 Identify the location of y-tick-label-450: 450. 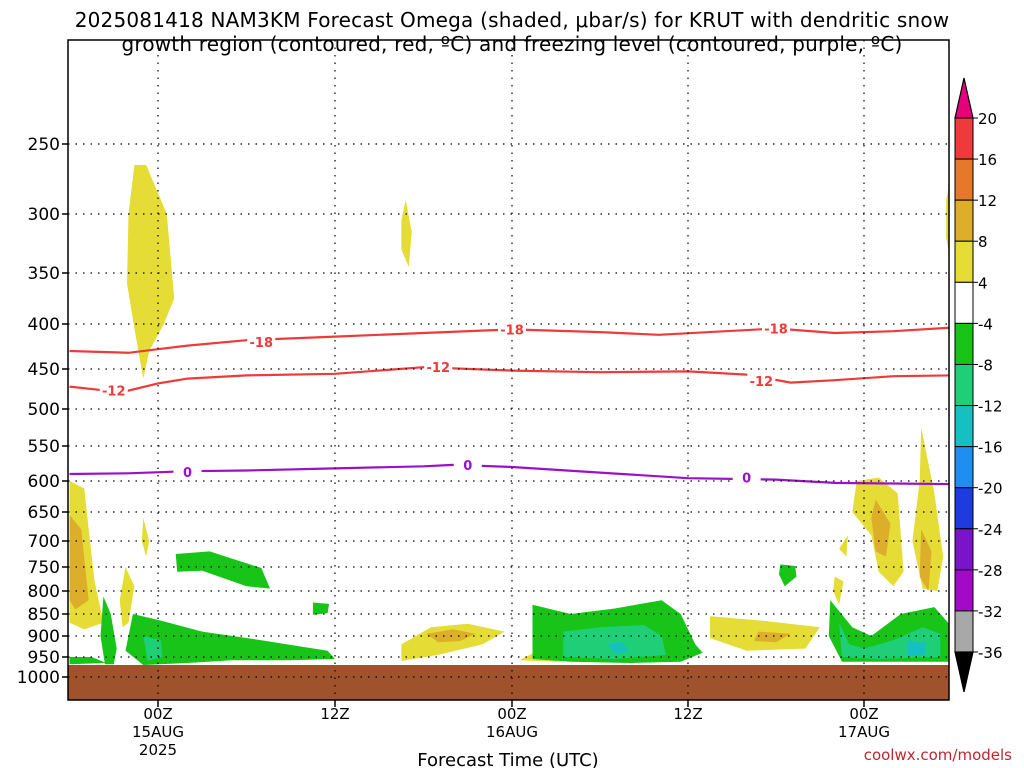
(44, 370).